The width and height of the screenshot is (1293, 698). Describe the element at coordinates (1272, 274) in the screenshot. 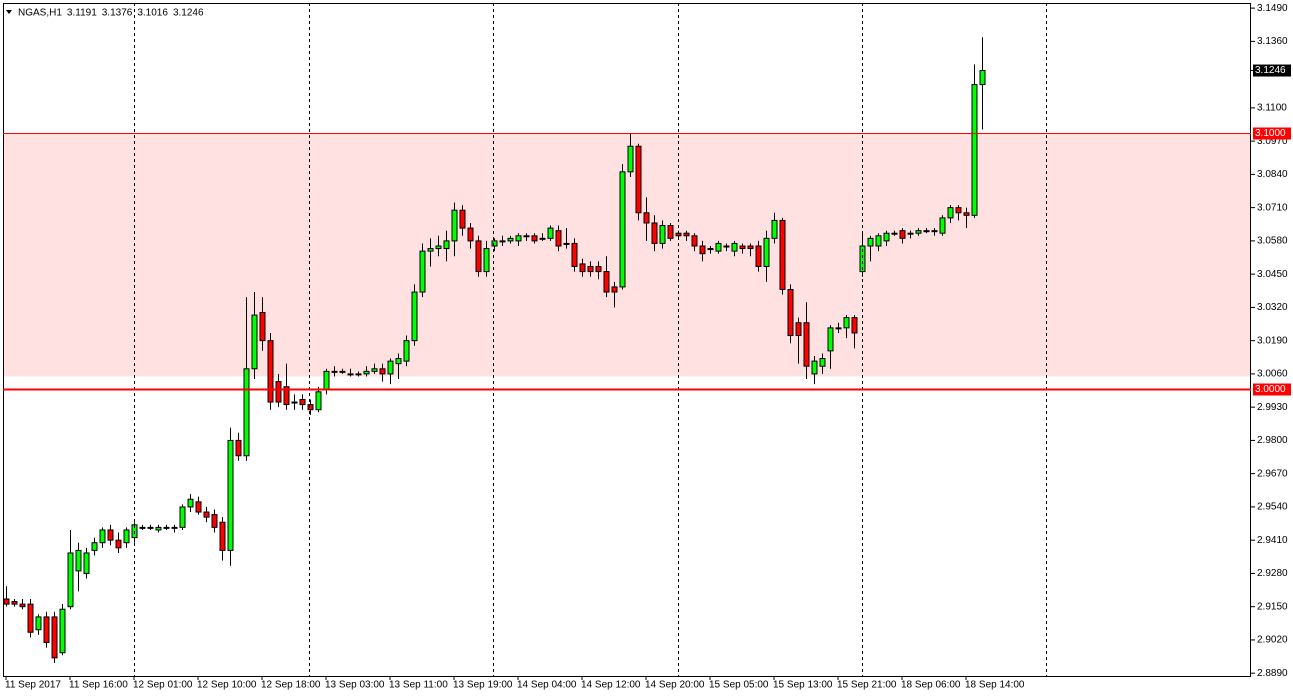

I see `y-tick-label: 3.0450` at that location.